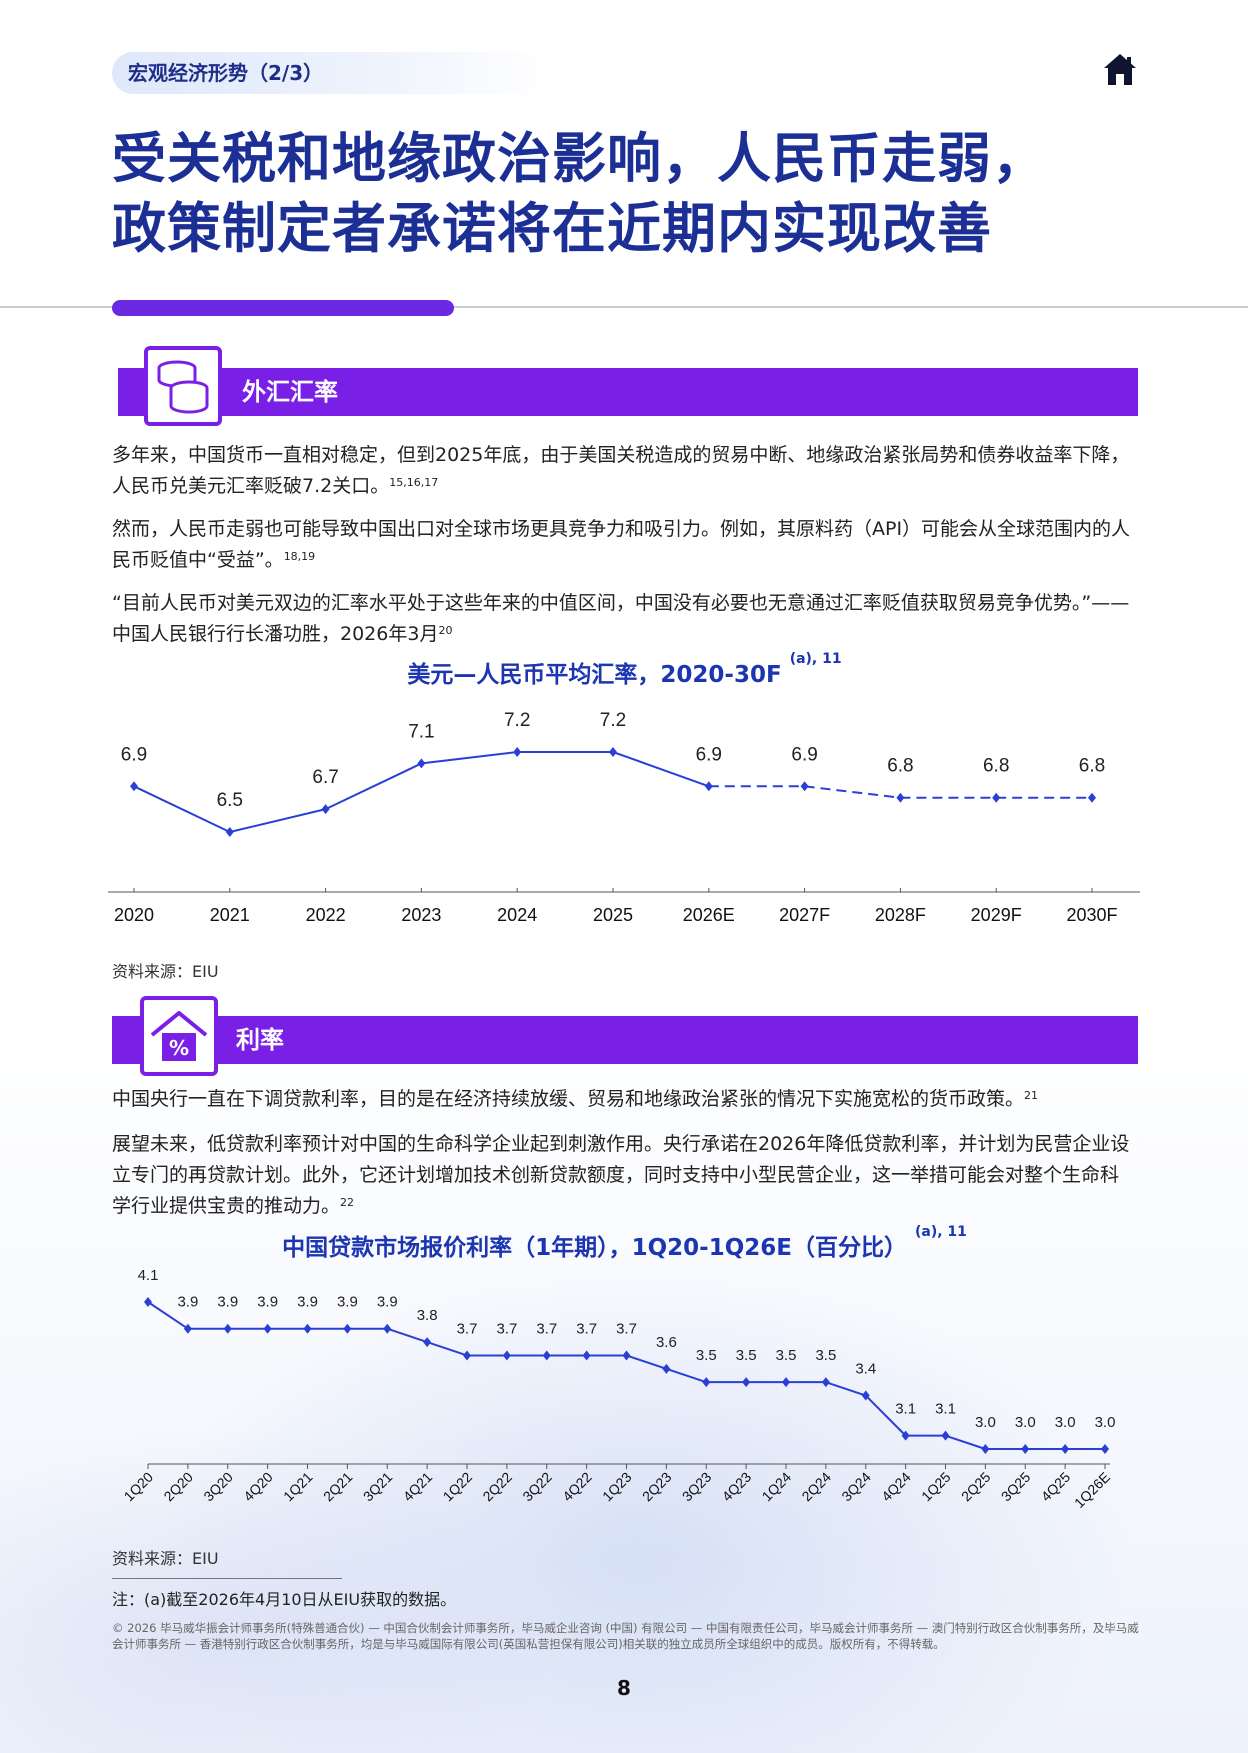 Image resolution: width=1248 pixels, height=1753 pixels. Describe the element at coordinates (624, 1688) in the screenshot. I see `page-number: 8` at that location.